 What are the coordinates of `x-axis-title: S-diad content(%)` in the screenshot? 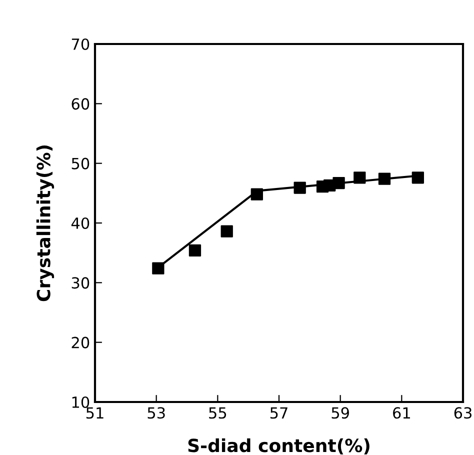 It's located at (279, 446).